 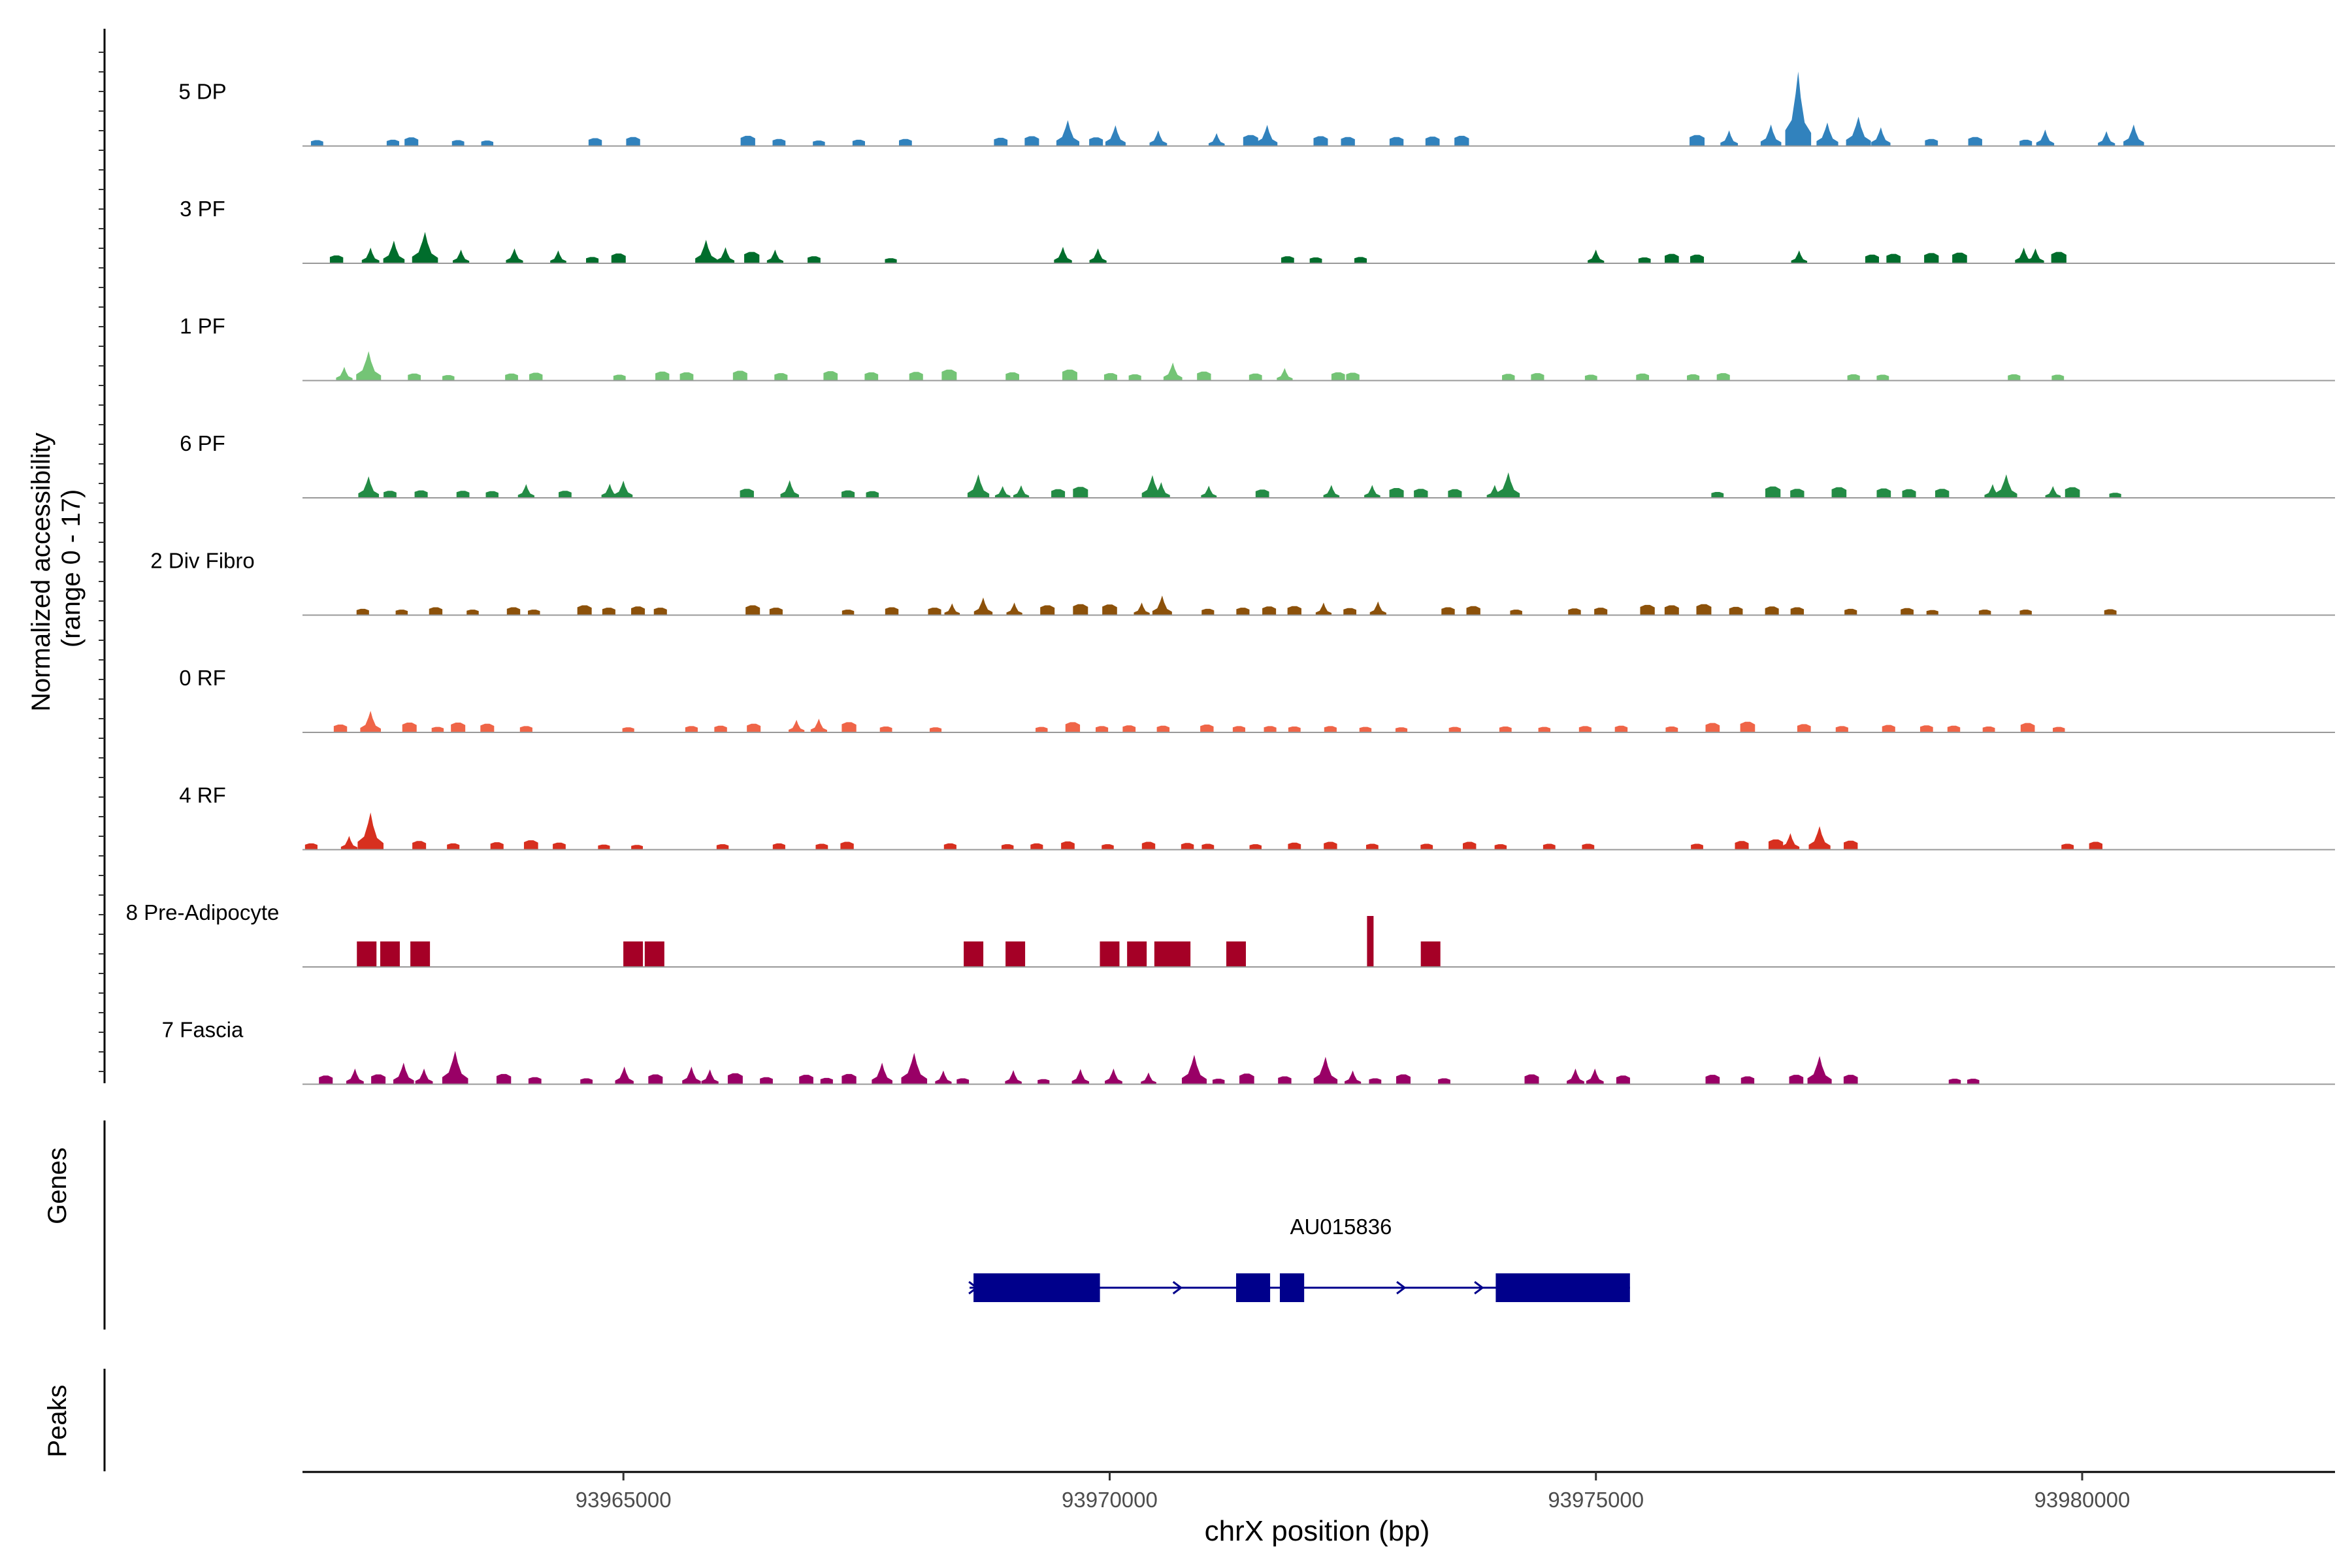 I want to click on track-1-pf: 1 PF, so click(x=1257, y=348).